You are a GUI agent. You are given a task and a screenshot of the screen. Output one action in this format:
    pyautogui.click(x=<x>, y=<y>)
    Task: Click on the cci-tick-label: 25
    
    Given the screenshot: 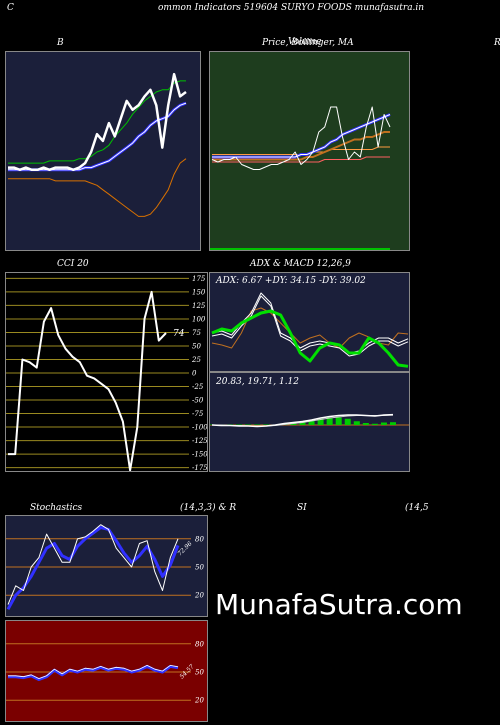 What is the action you would take?
    pyautogui.click(x=196, y=360)
    